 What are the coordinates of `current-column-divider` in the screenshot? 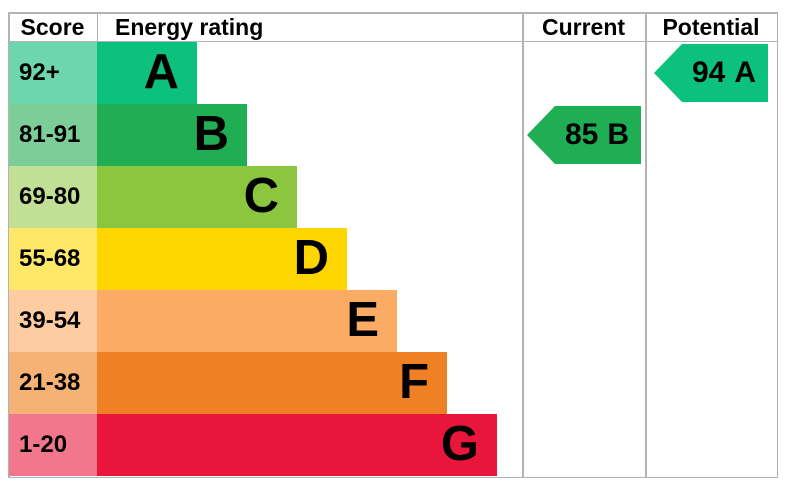 It's located at (523, 245).